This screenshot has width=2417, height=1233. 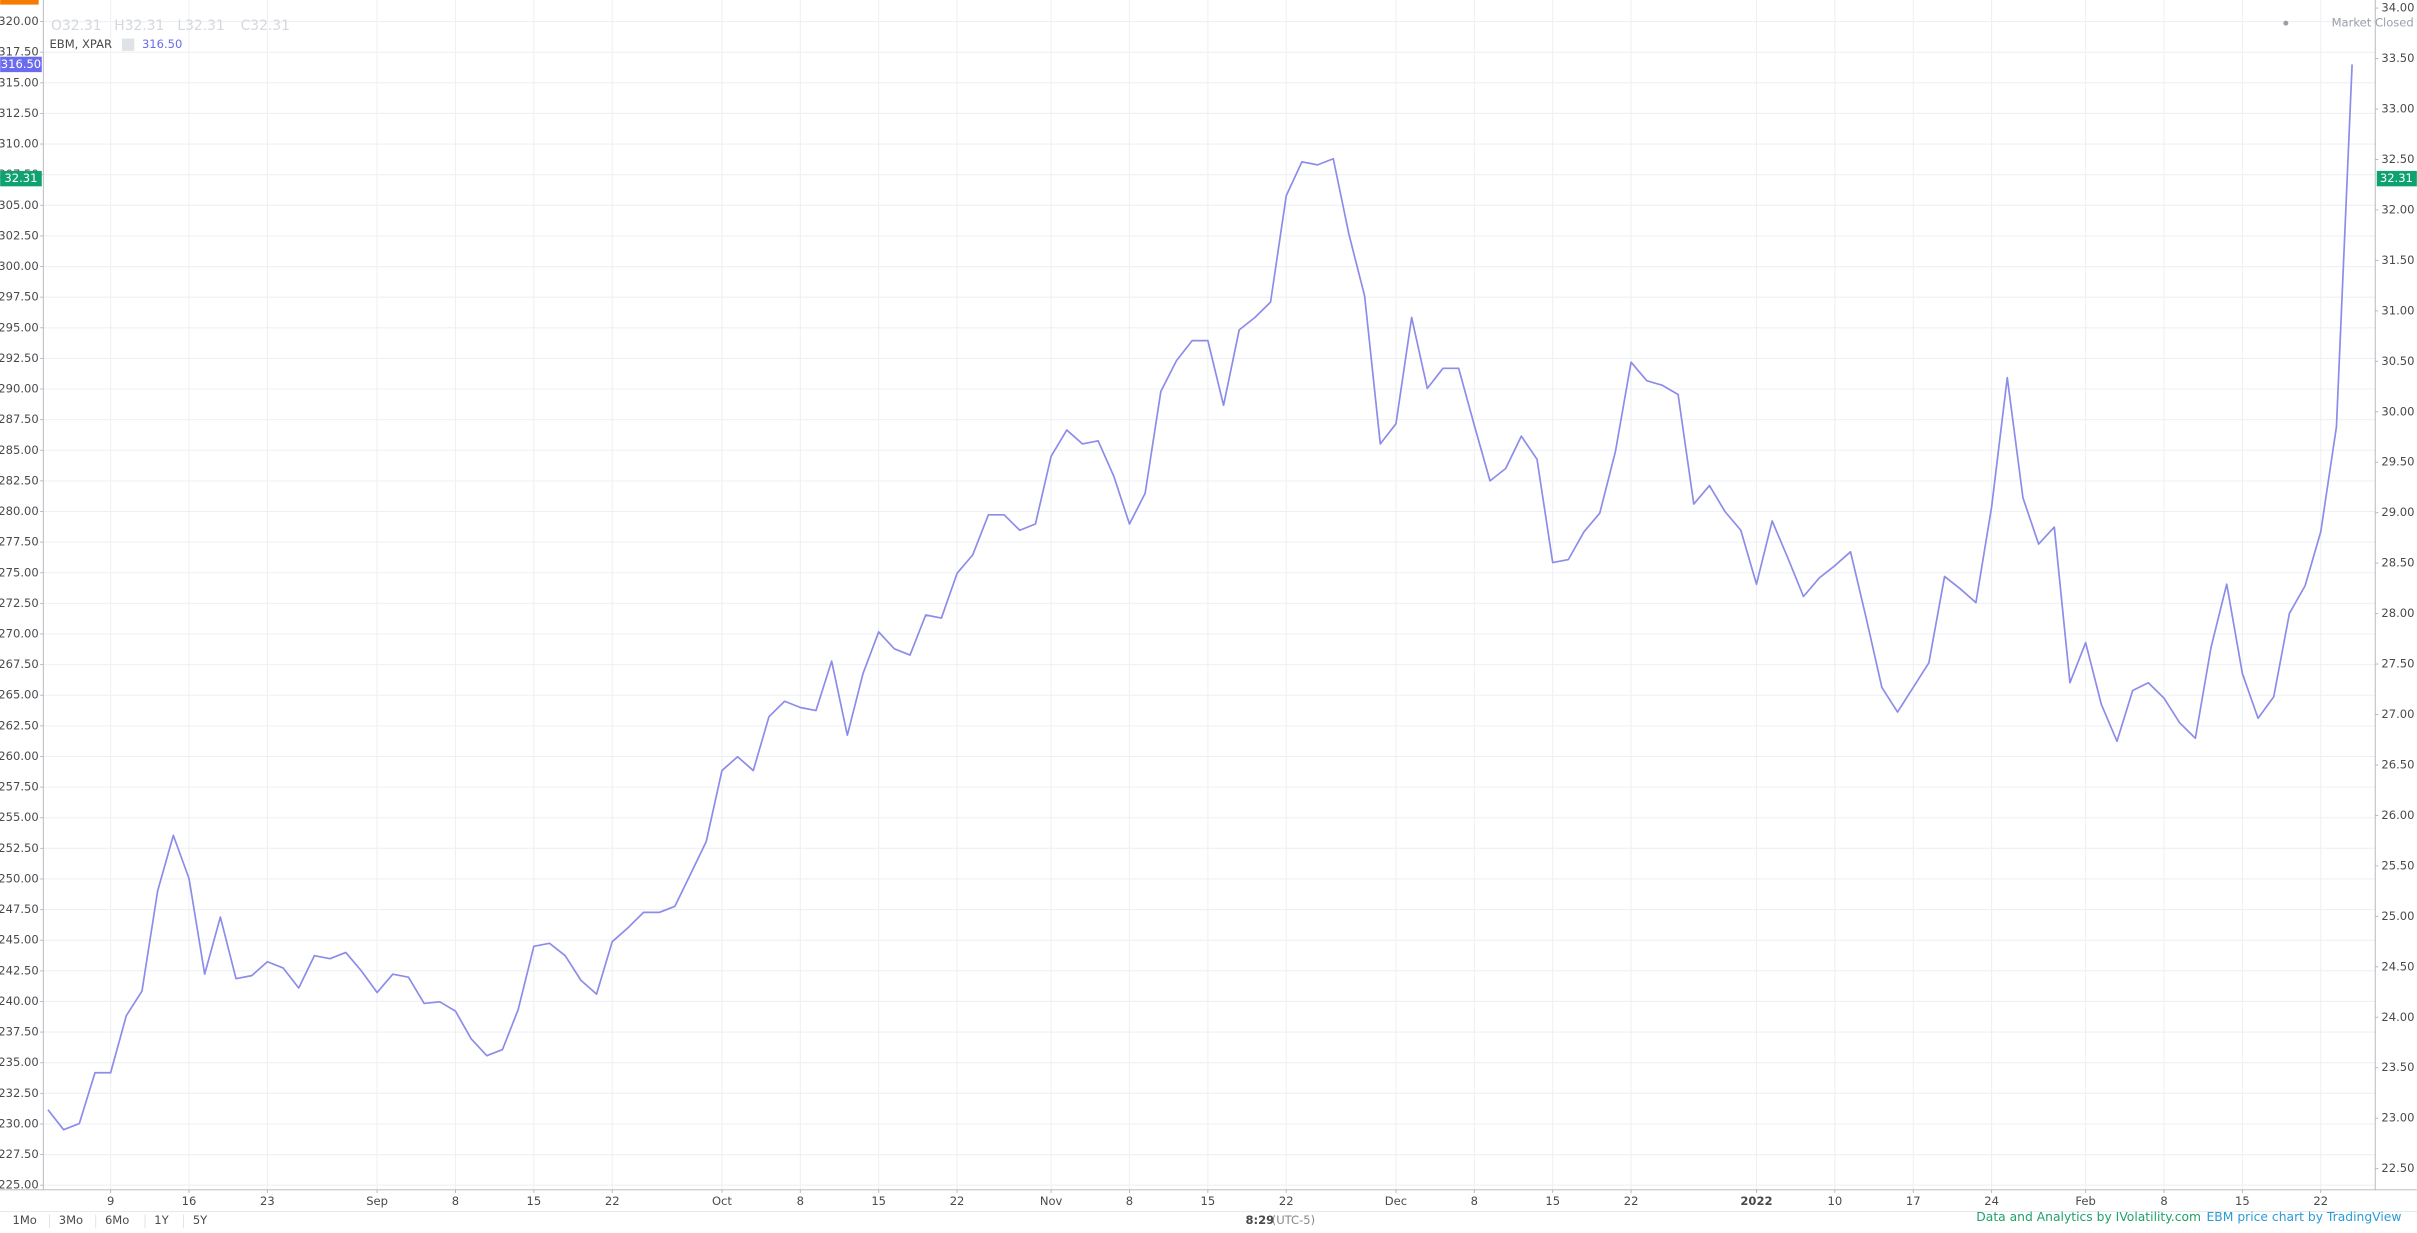 What do you see at coordinates (19, 756) in the screenshot?
I see `y-tick-label: 260.00` at bounding box center [19, 756].